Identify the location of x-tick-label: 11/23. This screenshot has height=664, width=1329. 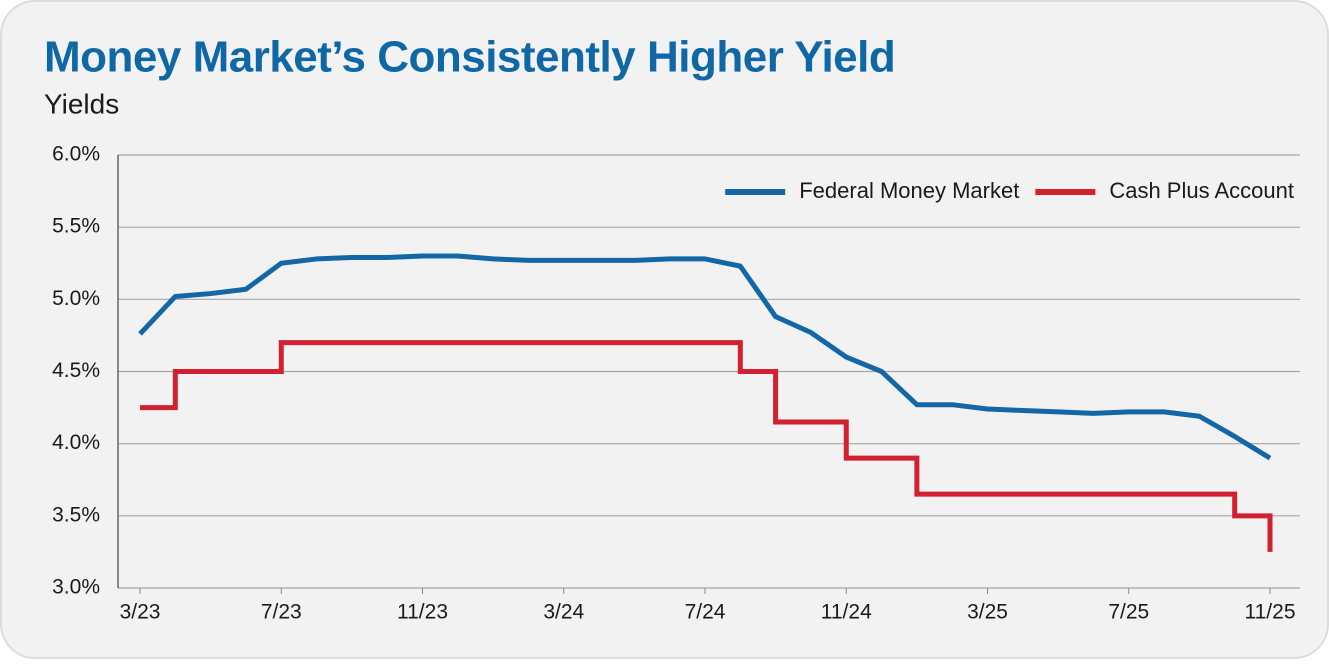
(422, 612).